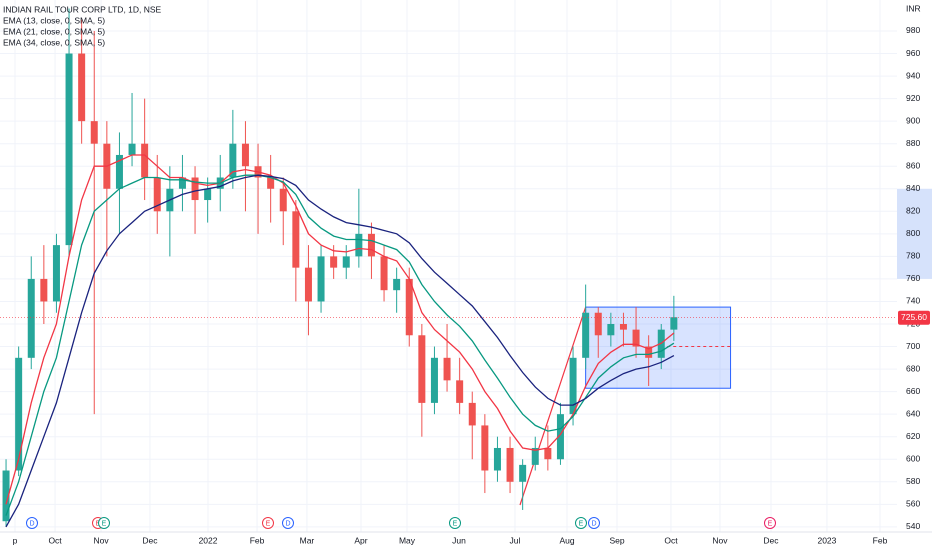 The image size is (932, 550). What do you see at coordinates (913, 211) in the screenshot?
I see `y-tick-label: 820` at bounding box center [913, 211].